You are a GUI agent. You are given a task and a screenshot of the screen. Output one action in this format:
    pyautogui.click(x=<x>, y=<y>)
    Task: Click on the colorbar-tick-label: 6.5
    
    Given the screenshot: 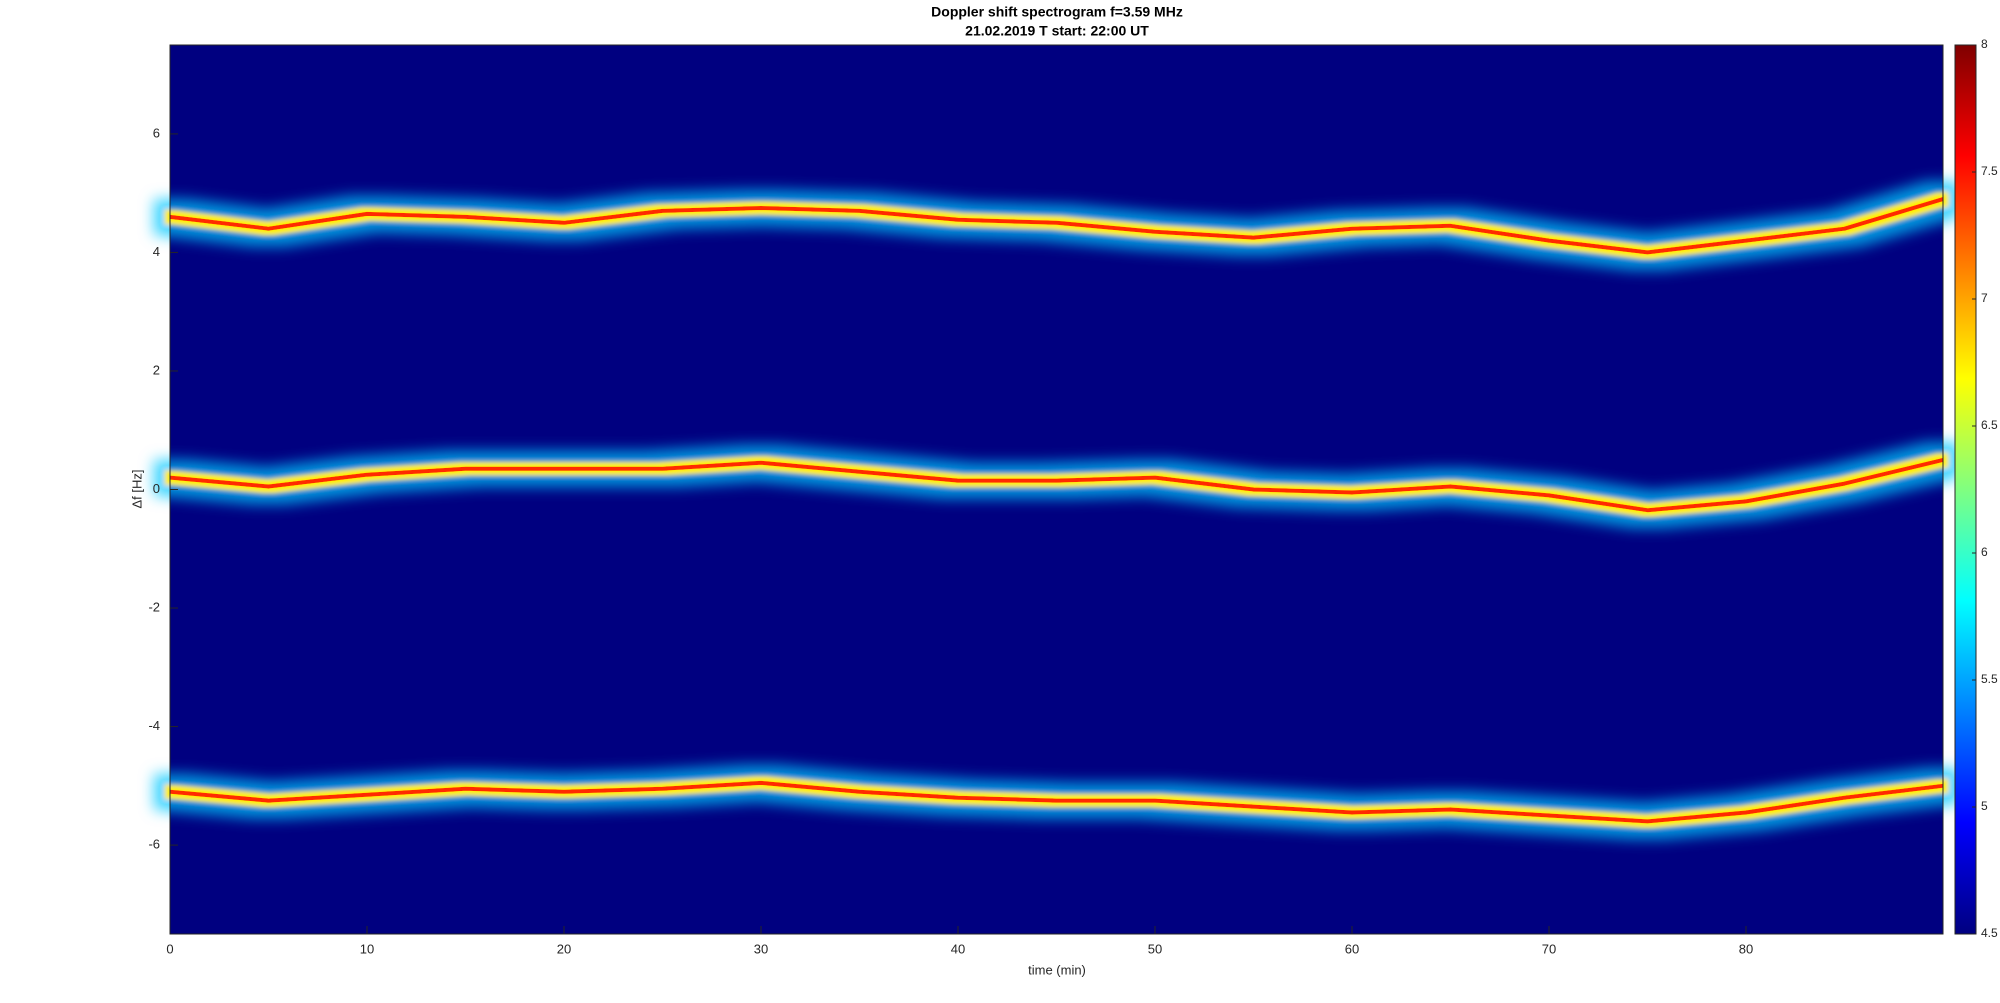 What is the action you would take?
    pyautogui.click(x=1989, y=425)
    